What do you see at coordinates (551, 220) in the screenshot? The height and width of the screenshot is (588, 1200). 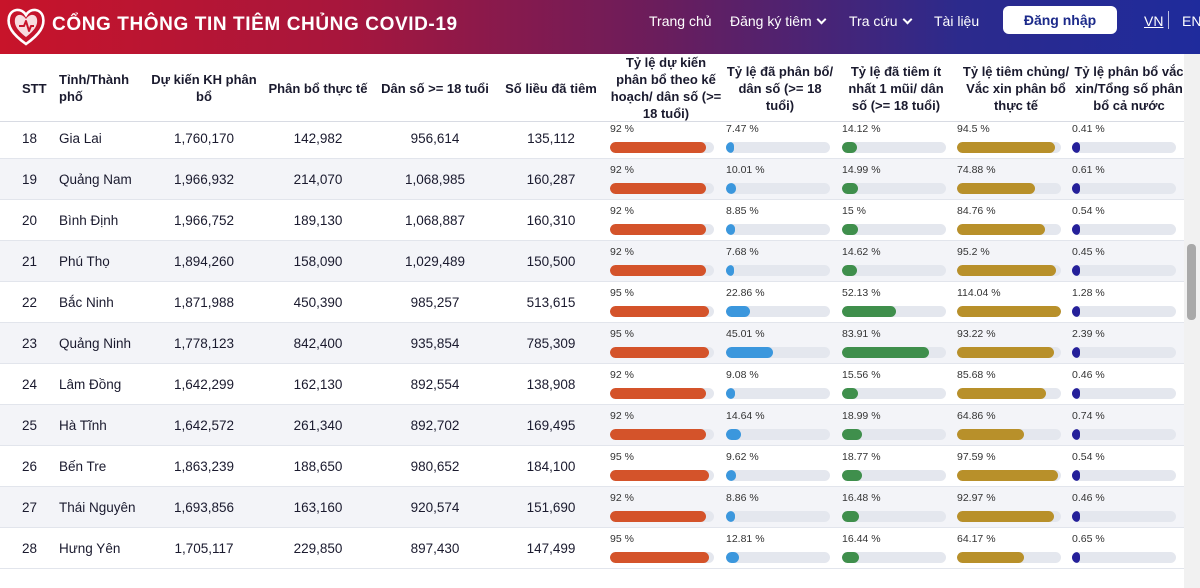 I see `cell-doses: 160,310` at bounding box center [551, 220].